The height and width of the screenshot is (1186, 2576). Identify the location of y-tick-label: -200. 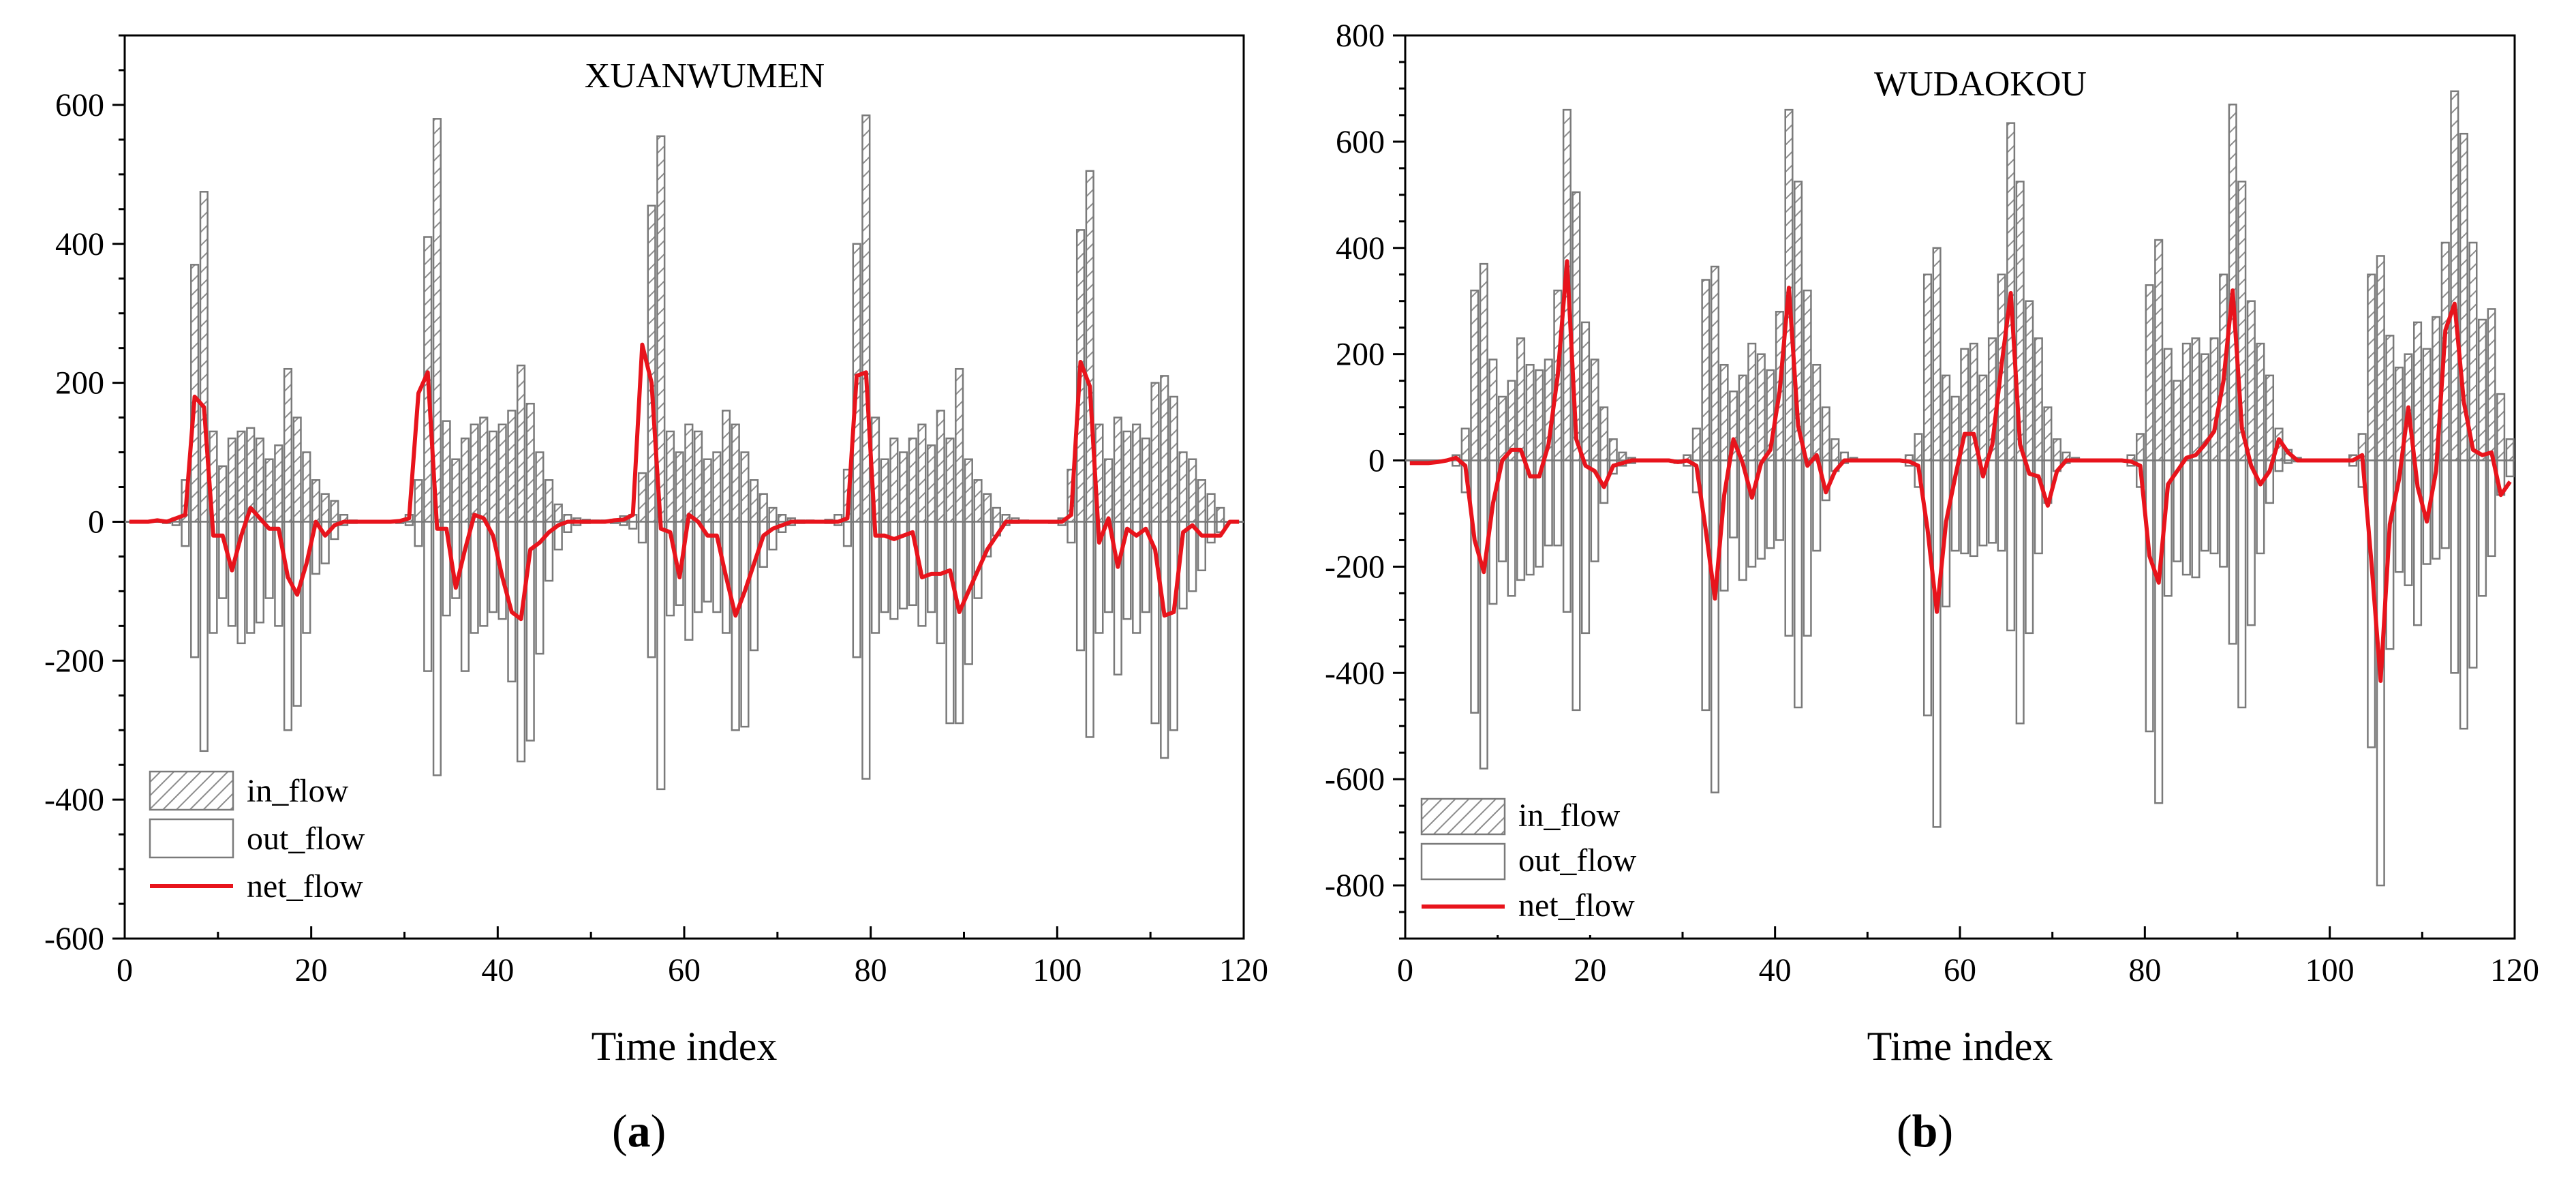
(74, 661).